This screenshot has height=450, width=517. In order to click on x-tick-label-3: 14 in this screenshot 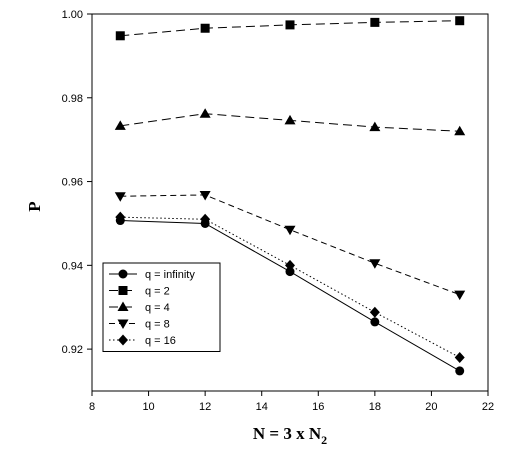, I will do `click(262, 407)`.